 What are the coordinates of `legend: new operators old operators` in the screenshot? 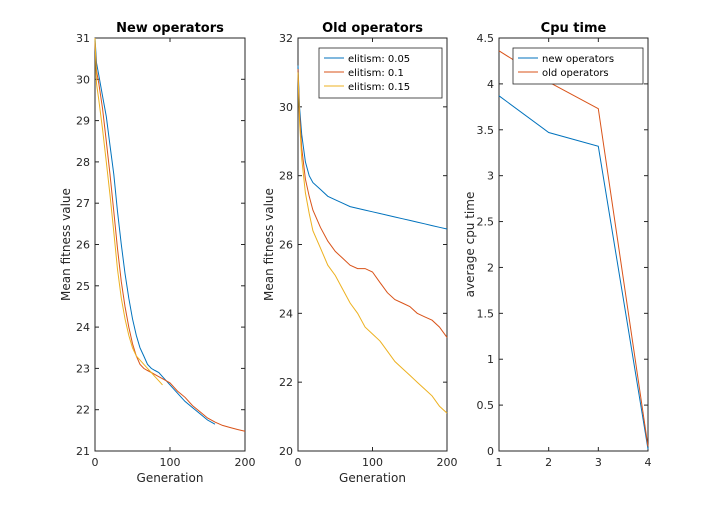 It's located at (578, 66).